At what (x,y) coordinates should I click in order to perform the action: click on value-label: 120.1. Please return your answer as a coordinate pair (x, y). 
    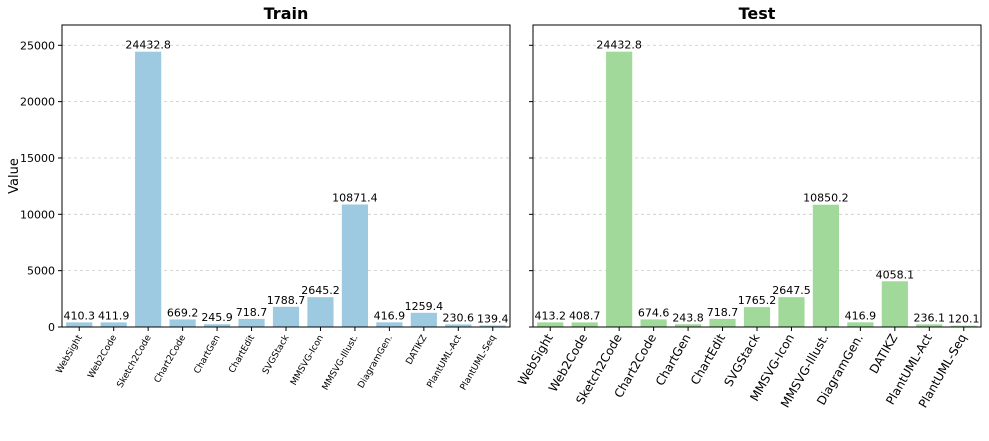
    Looking at the image, I should click on (964, 319).